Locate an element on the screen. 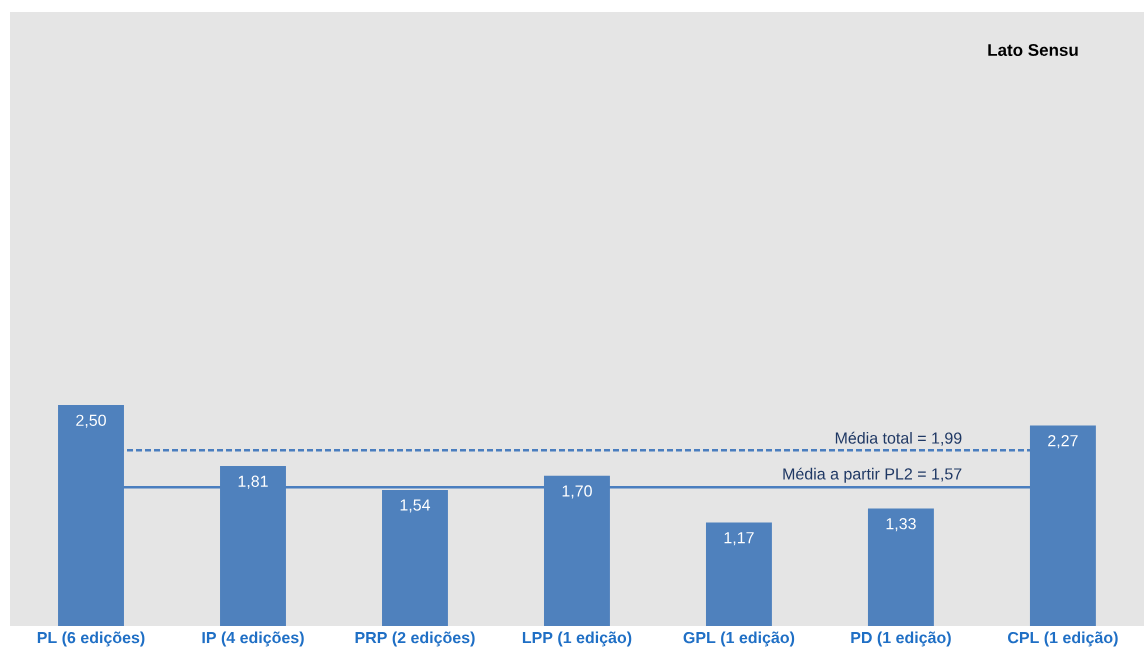  ref-line-label: Média total = 1,99 is located at coordinates (898, 438).